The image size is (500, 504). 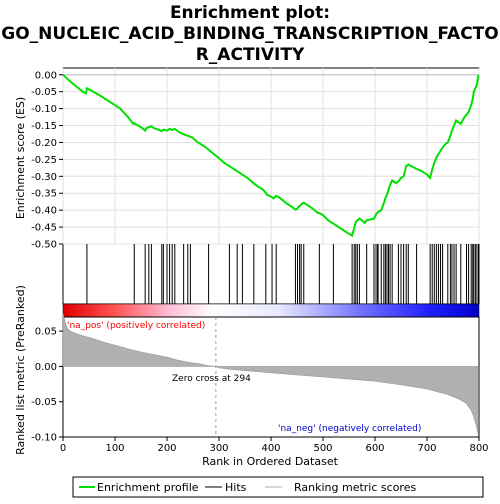 What do you see at coordinates (44, 160) in the screenshot?
I see `es-y-tick-label: -0.25` at bounding box center [44, 160].